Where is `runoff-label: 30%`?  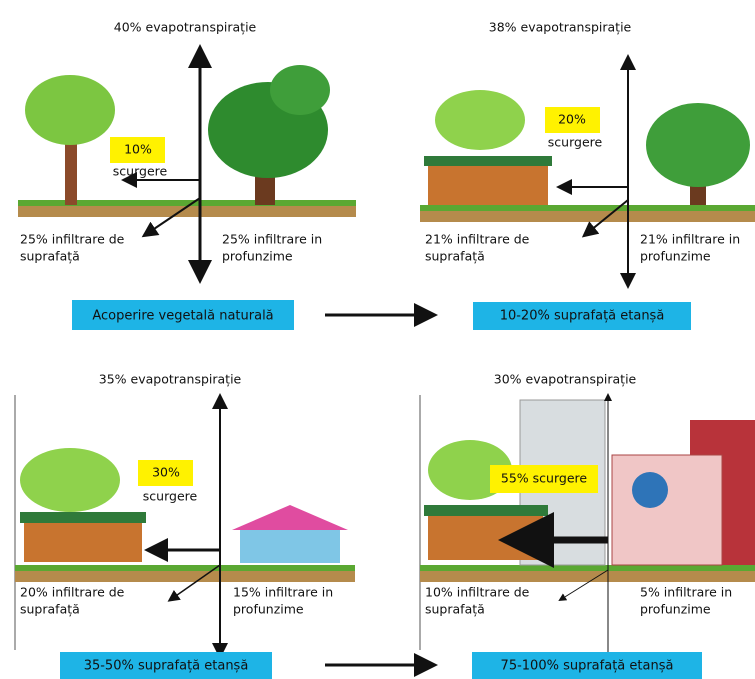 runoff-label: 30% is located at coordinates (166, 472).